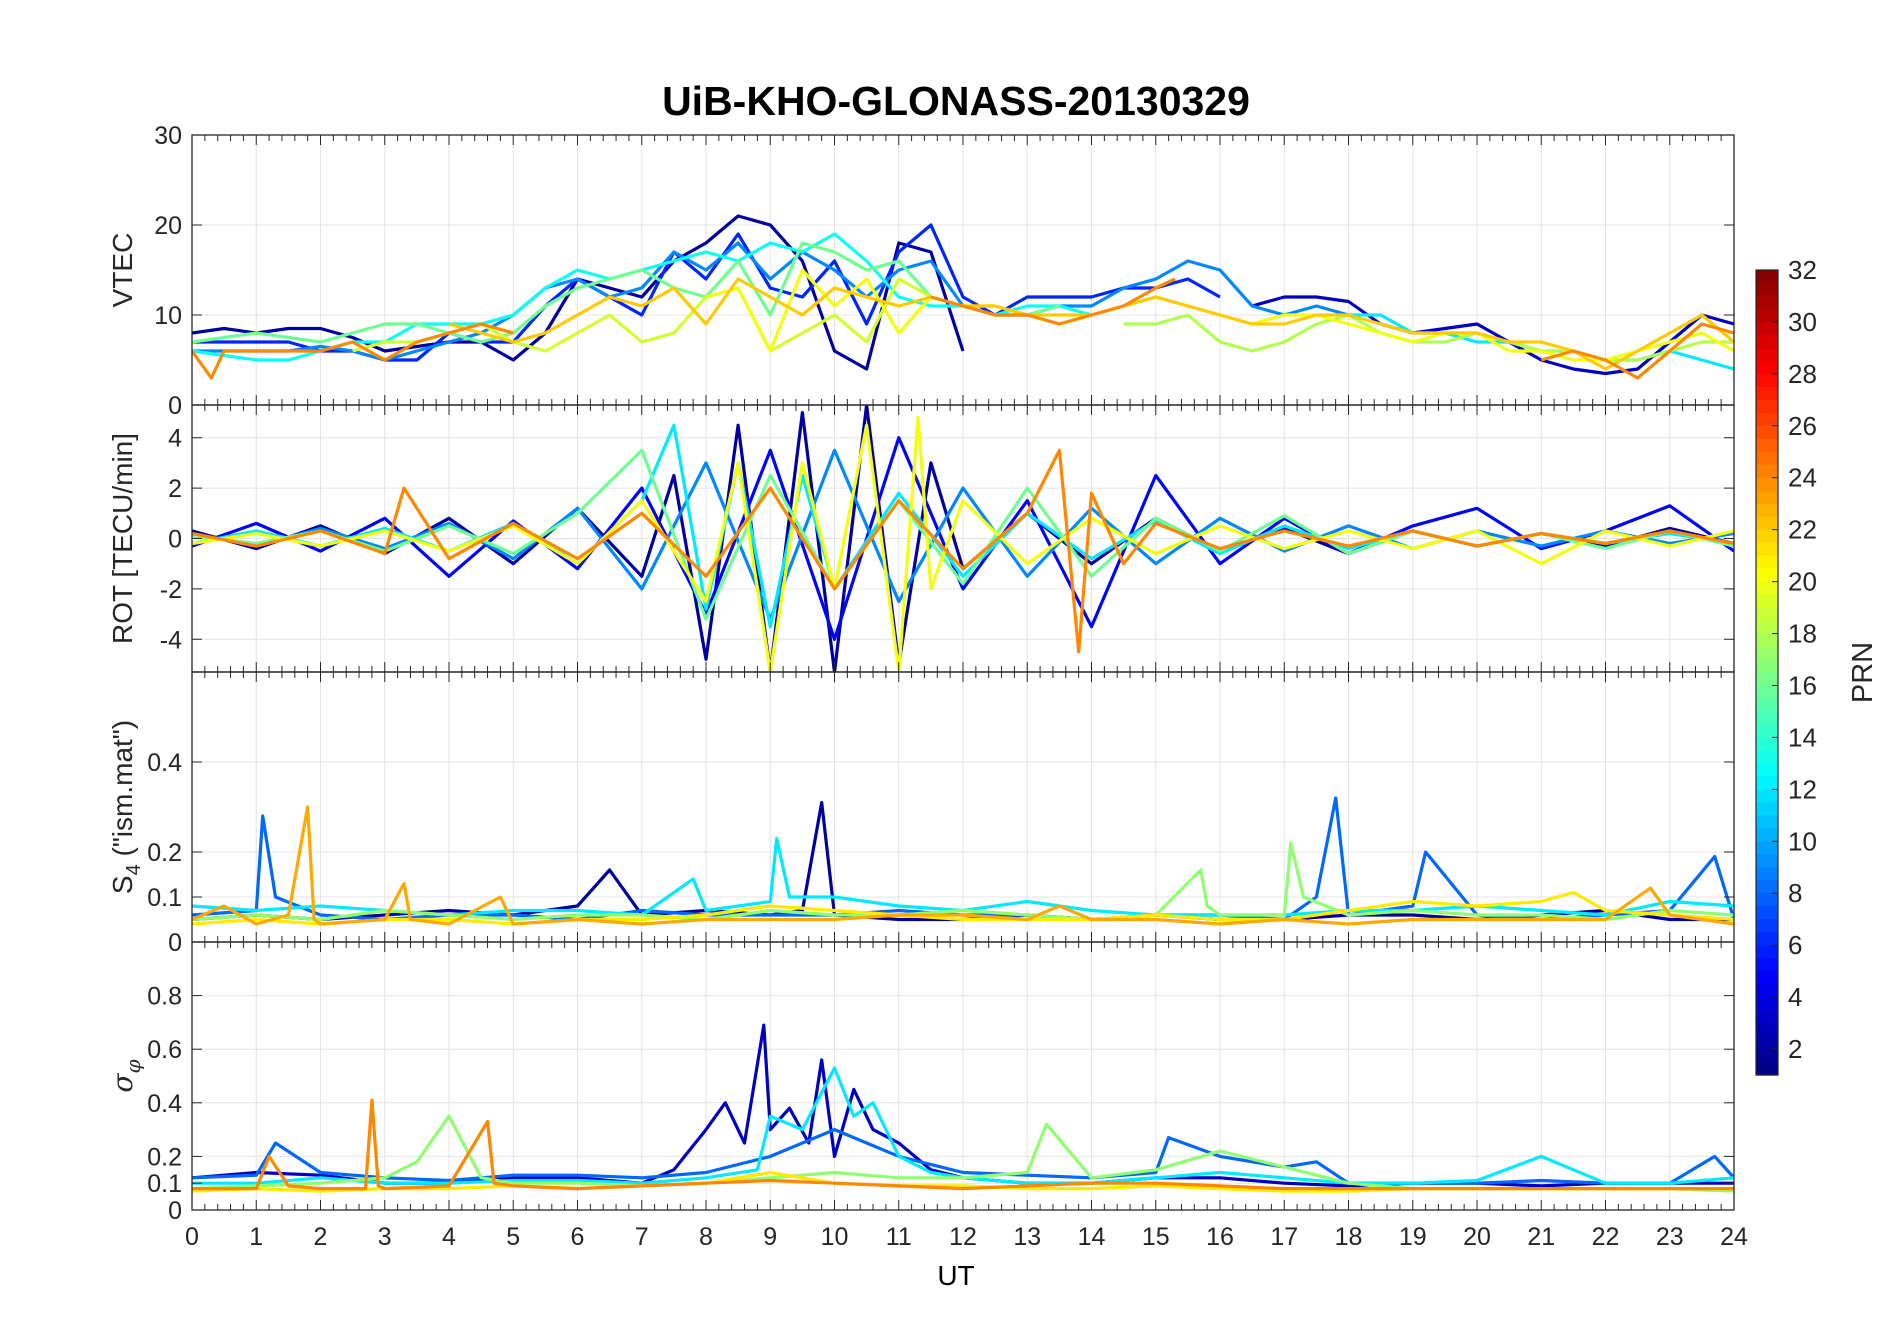 This screenshot has width=1902, height=1330. I want to click on x-tick-label: 11, so click(899, 1237).